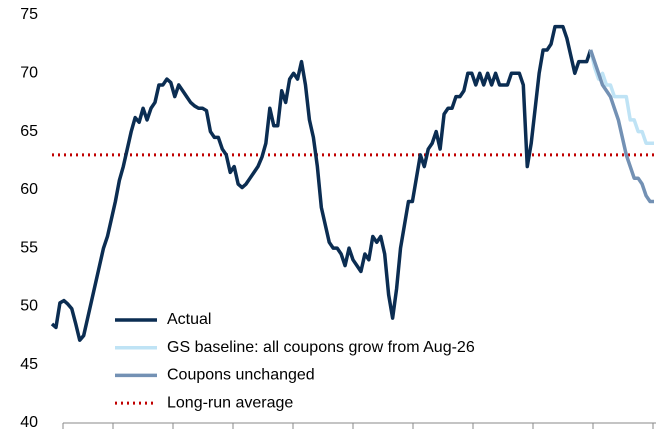 The width and height of the screenshot is (662, 434). Describe the element at coordinates (29, 364) in the screenshot. I see `y-tick-label: 45` at that location.